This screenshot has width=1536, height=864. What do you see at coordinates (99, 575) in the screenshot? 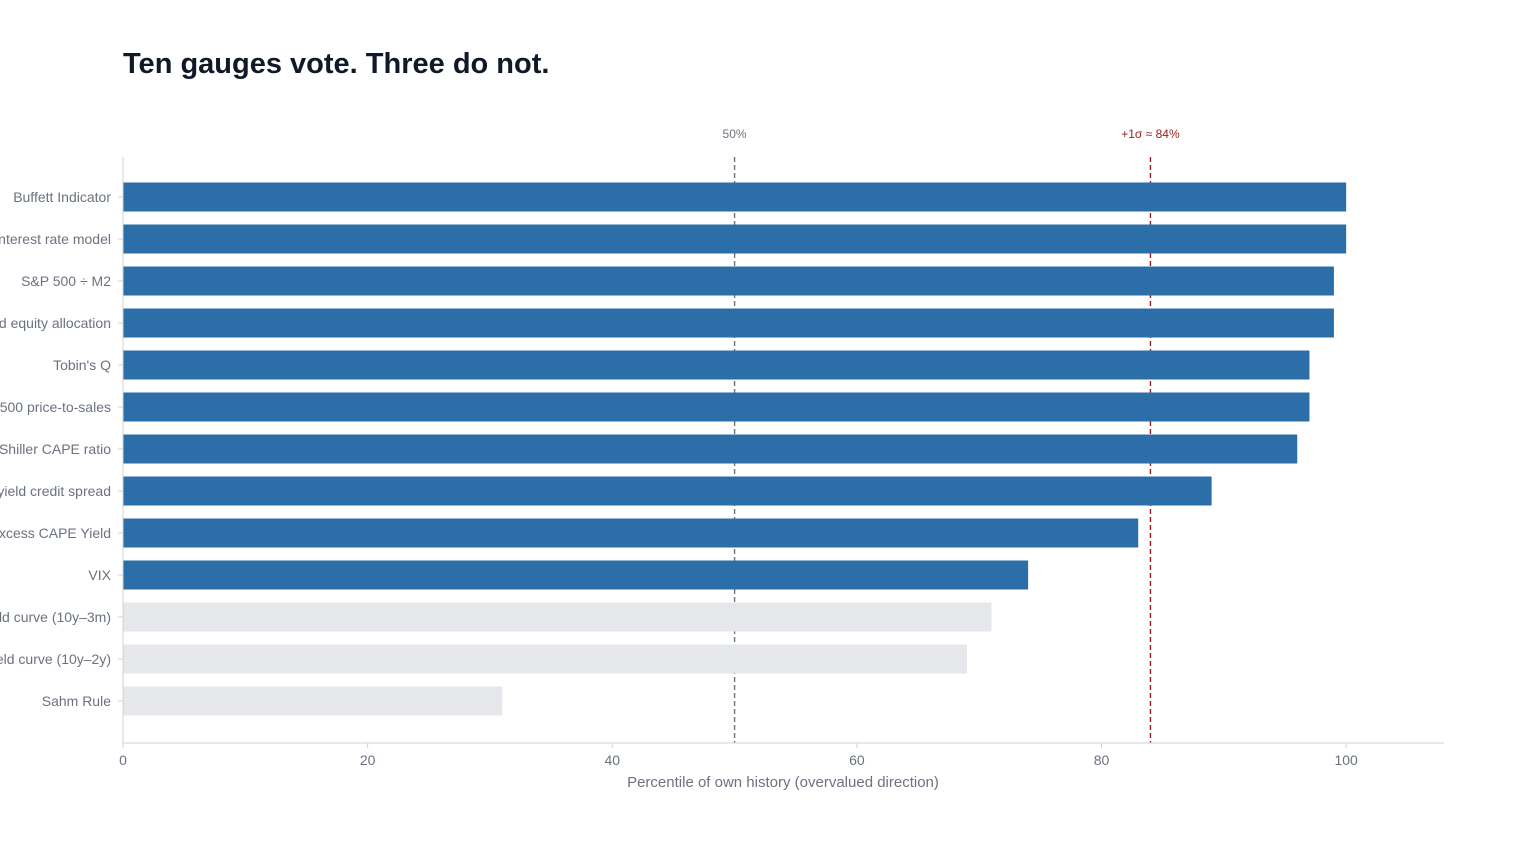
I see `y-tick-label-9: VIX` at bounding box center [99, 575].